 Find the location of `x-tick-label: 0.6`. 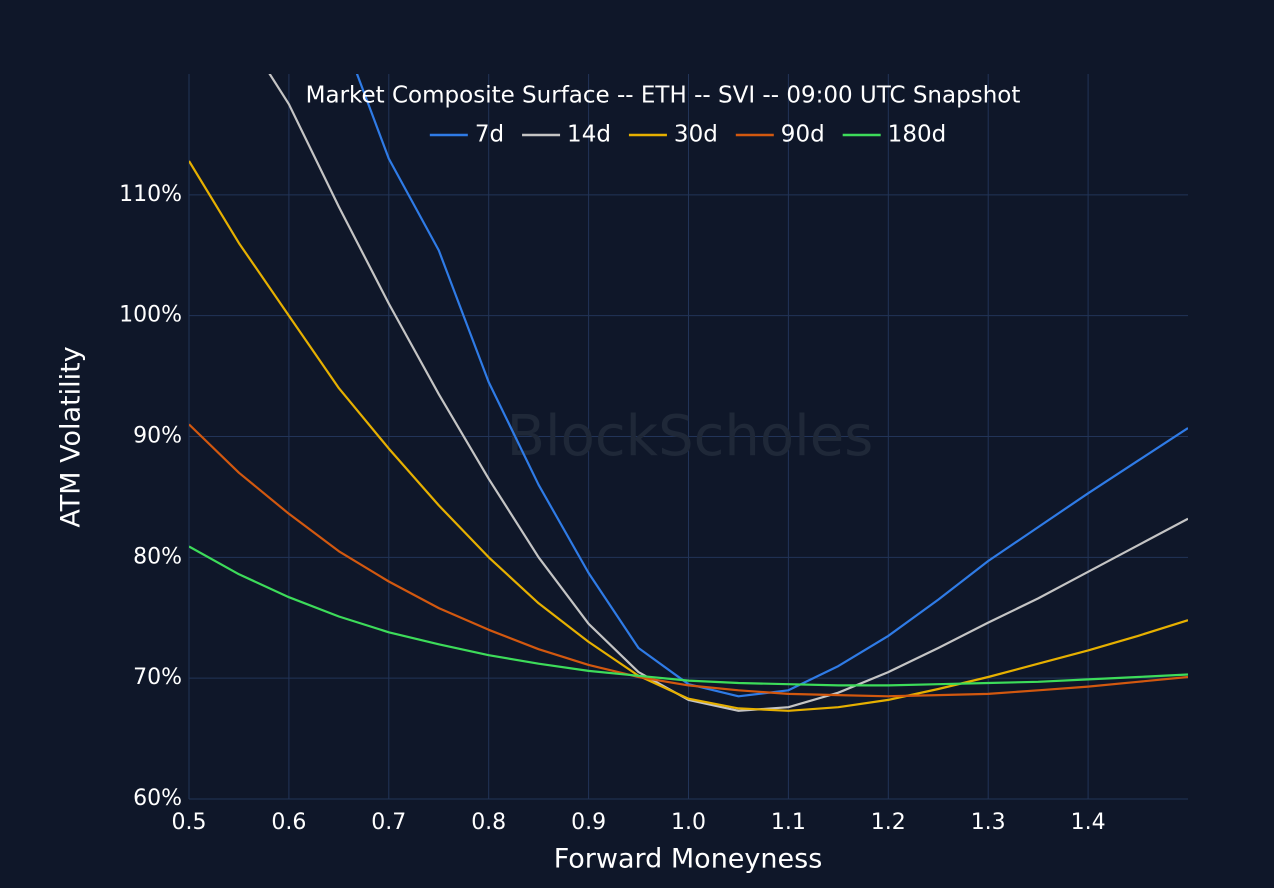

x-tick-label: 0.6 is located at coordinates (288, 822).